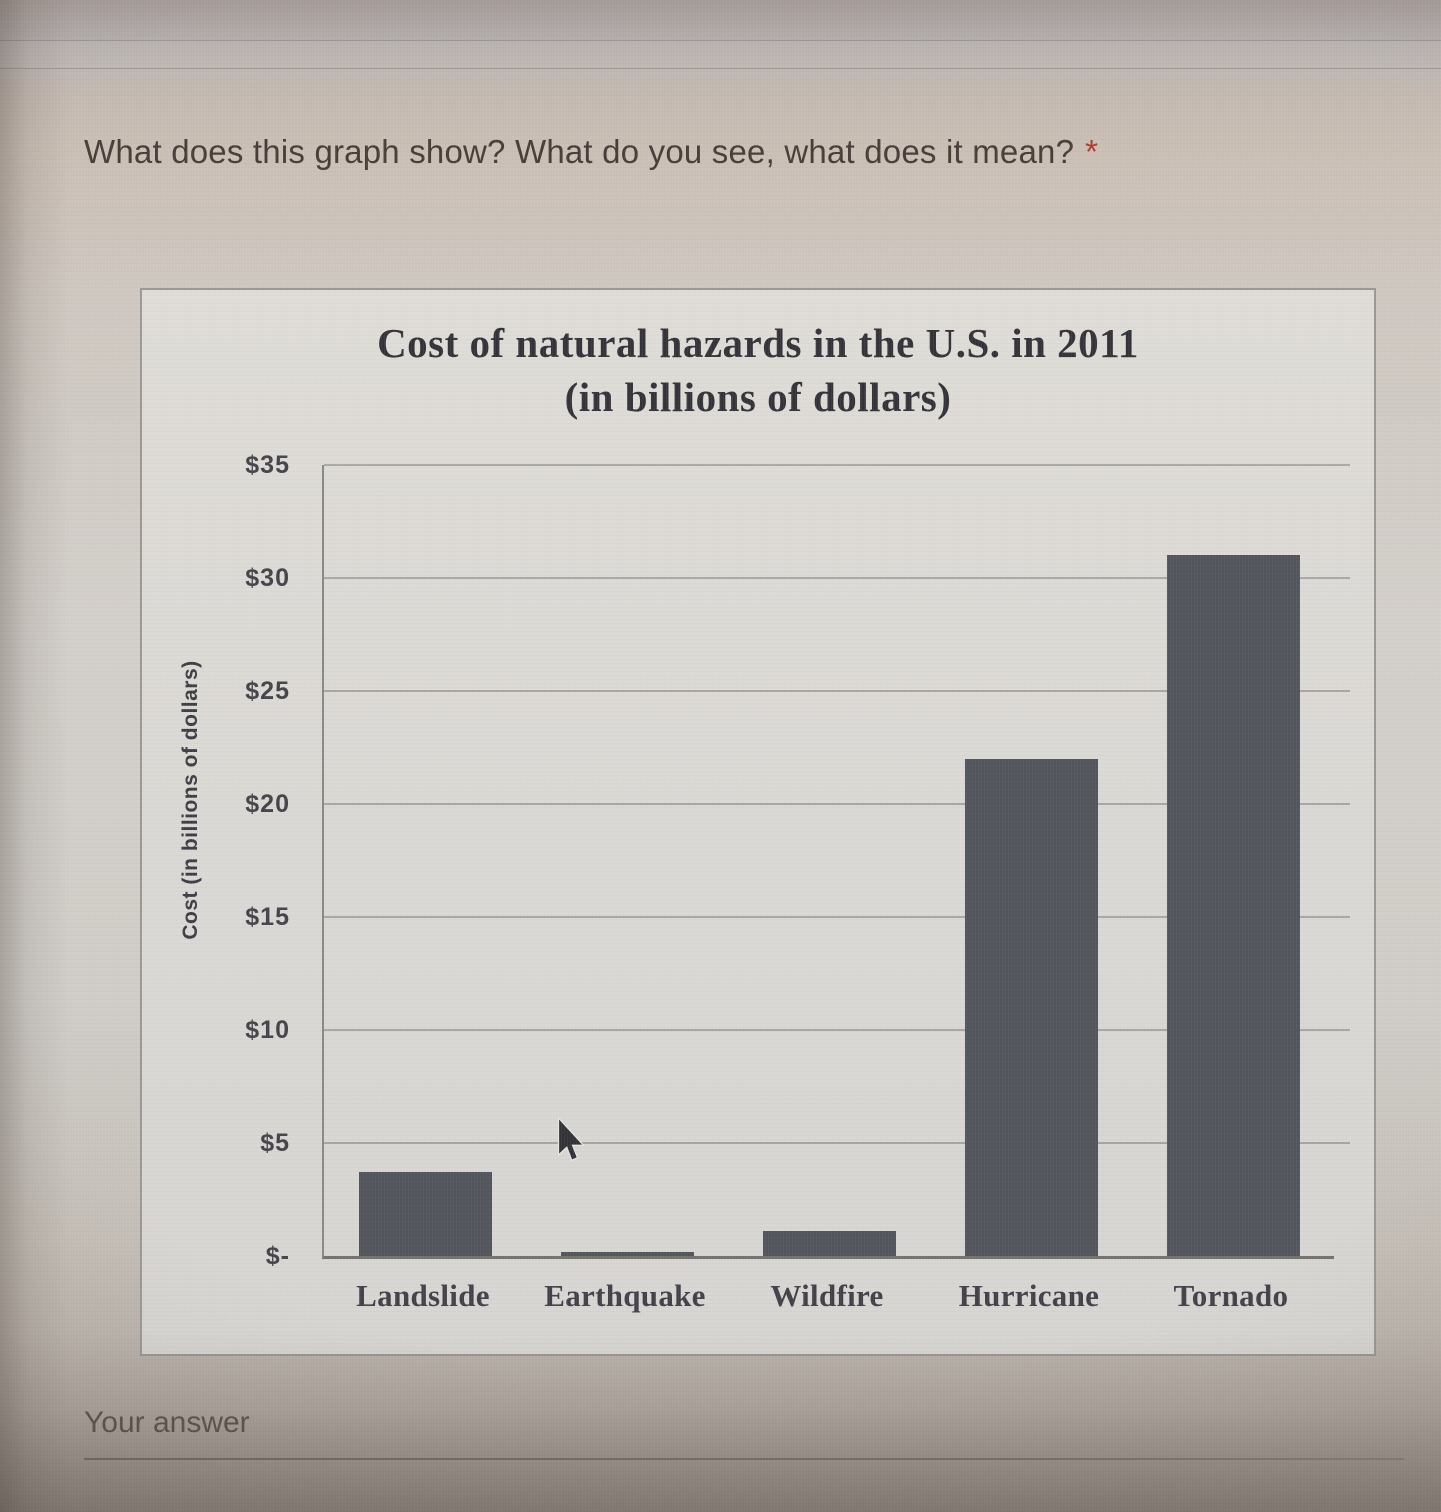  What do you see at coordinates (758, 397) in the screenshot?
I see `chart-title-line2: (in billions of dollars)` at bounding box center [758, 397].